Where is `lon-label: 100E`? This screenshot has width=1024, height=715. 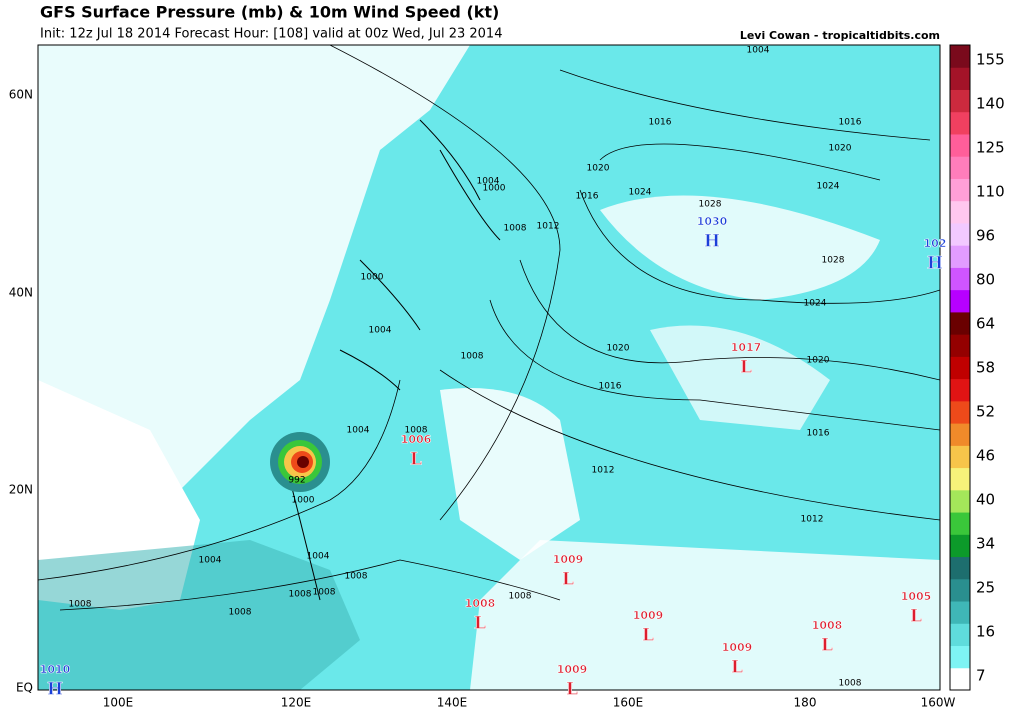
lon-label: 100E is located at coordinates (118, 703).